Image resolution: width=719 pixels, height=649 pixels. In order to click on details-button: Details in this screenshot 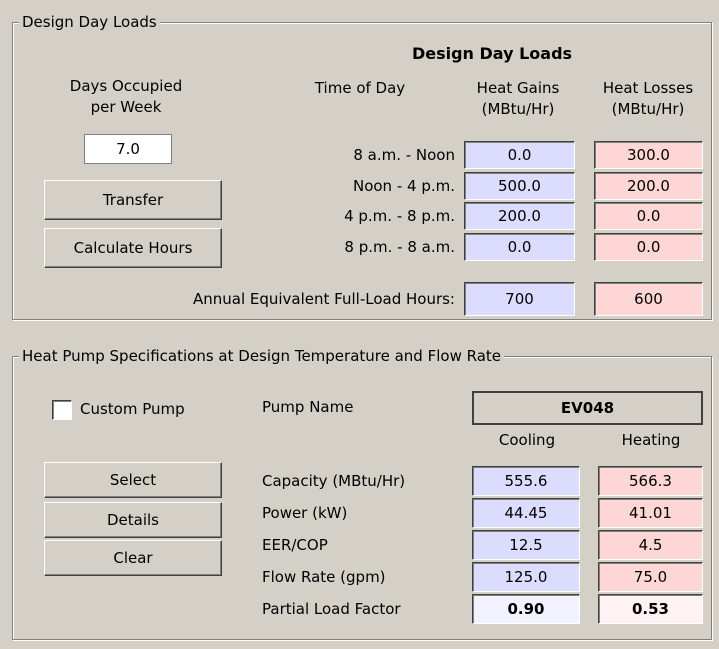, I will do `click(133, 520)`.